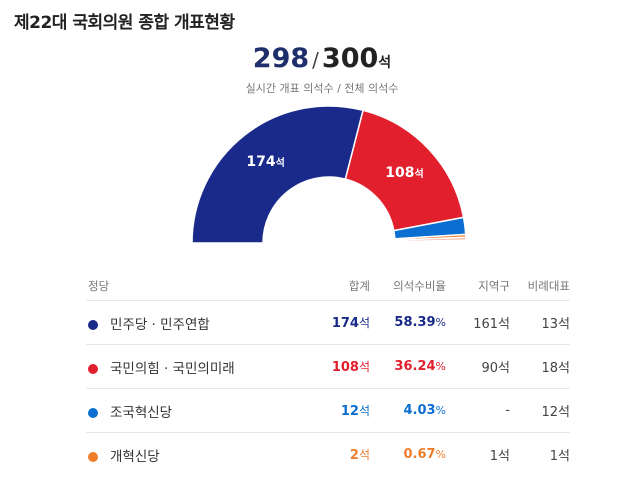 The height and width of the screenshot is (478, 644). Describe the element at coordinates (548, 286) in the screenshot. I see `header-proportional: 비례대표` at that location.